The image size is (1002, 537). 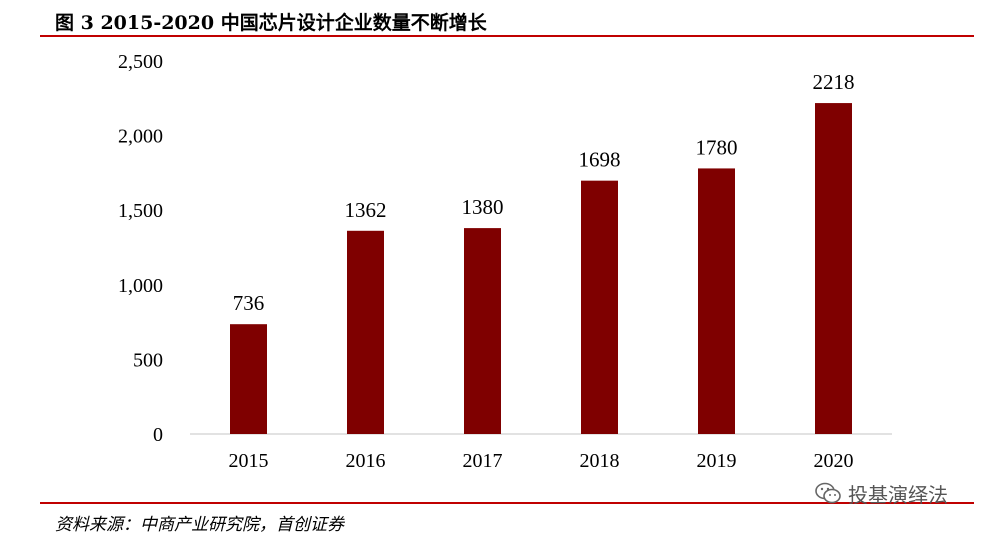 I want to click on x-tick-label: 2020, so click(x=834, y=461).